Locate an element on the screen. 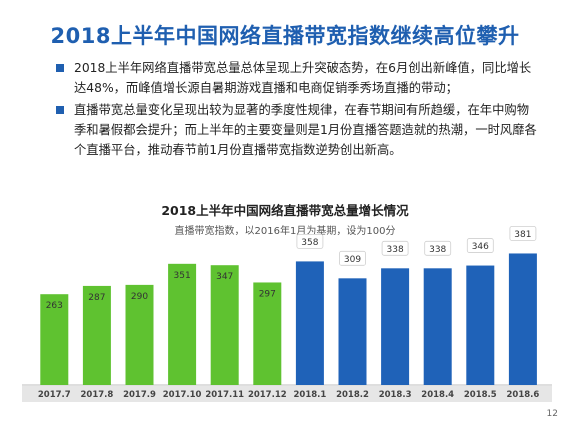 The height and width of the screenshot is (427, 570). data-label: 297 is located at coordinates (267, 294).